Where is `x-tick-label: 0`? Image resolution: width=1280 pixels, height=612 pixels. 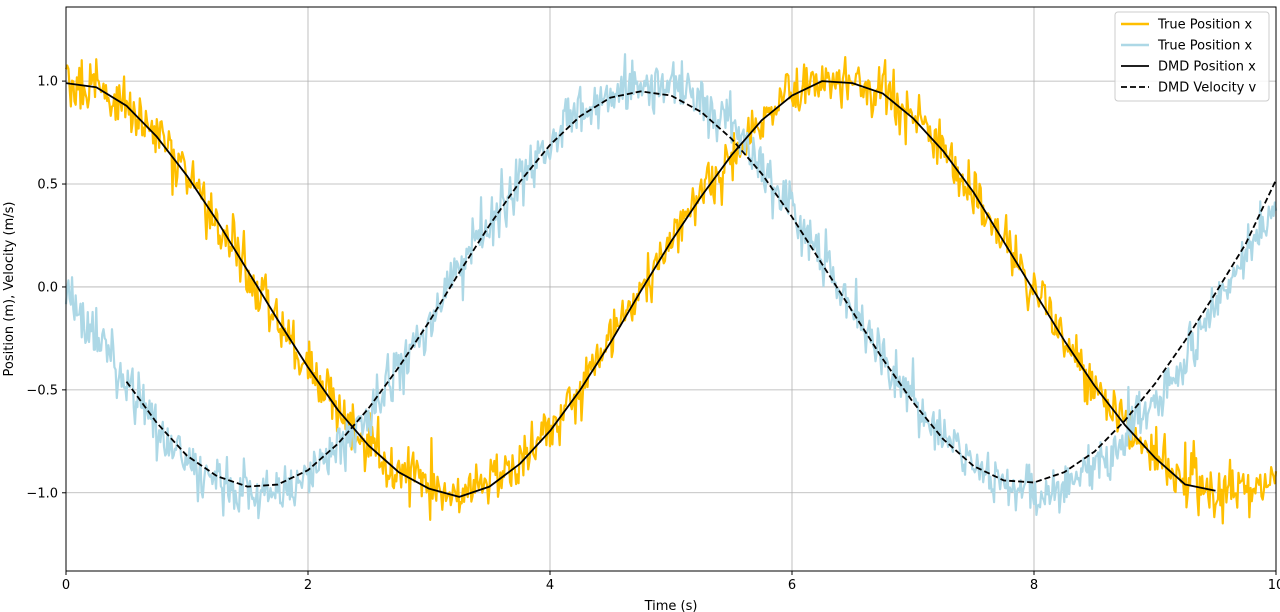
x-tick-label: 0 is located at coordinates (66, 585).